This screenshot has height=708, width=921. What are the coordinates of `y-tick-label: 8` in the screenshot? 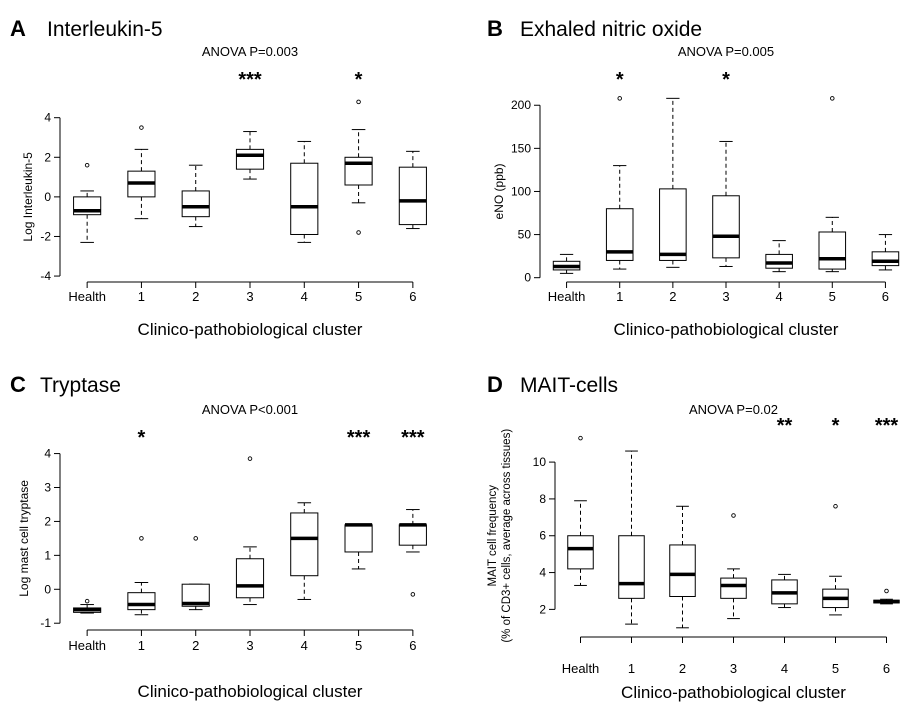 It's located at (542, 499).